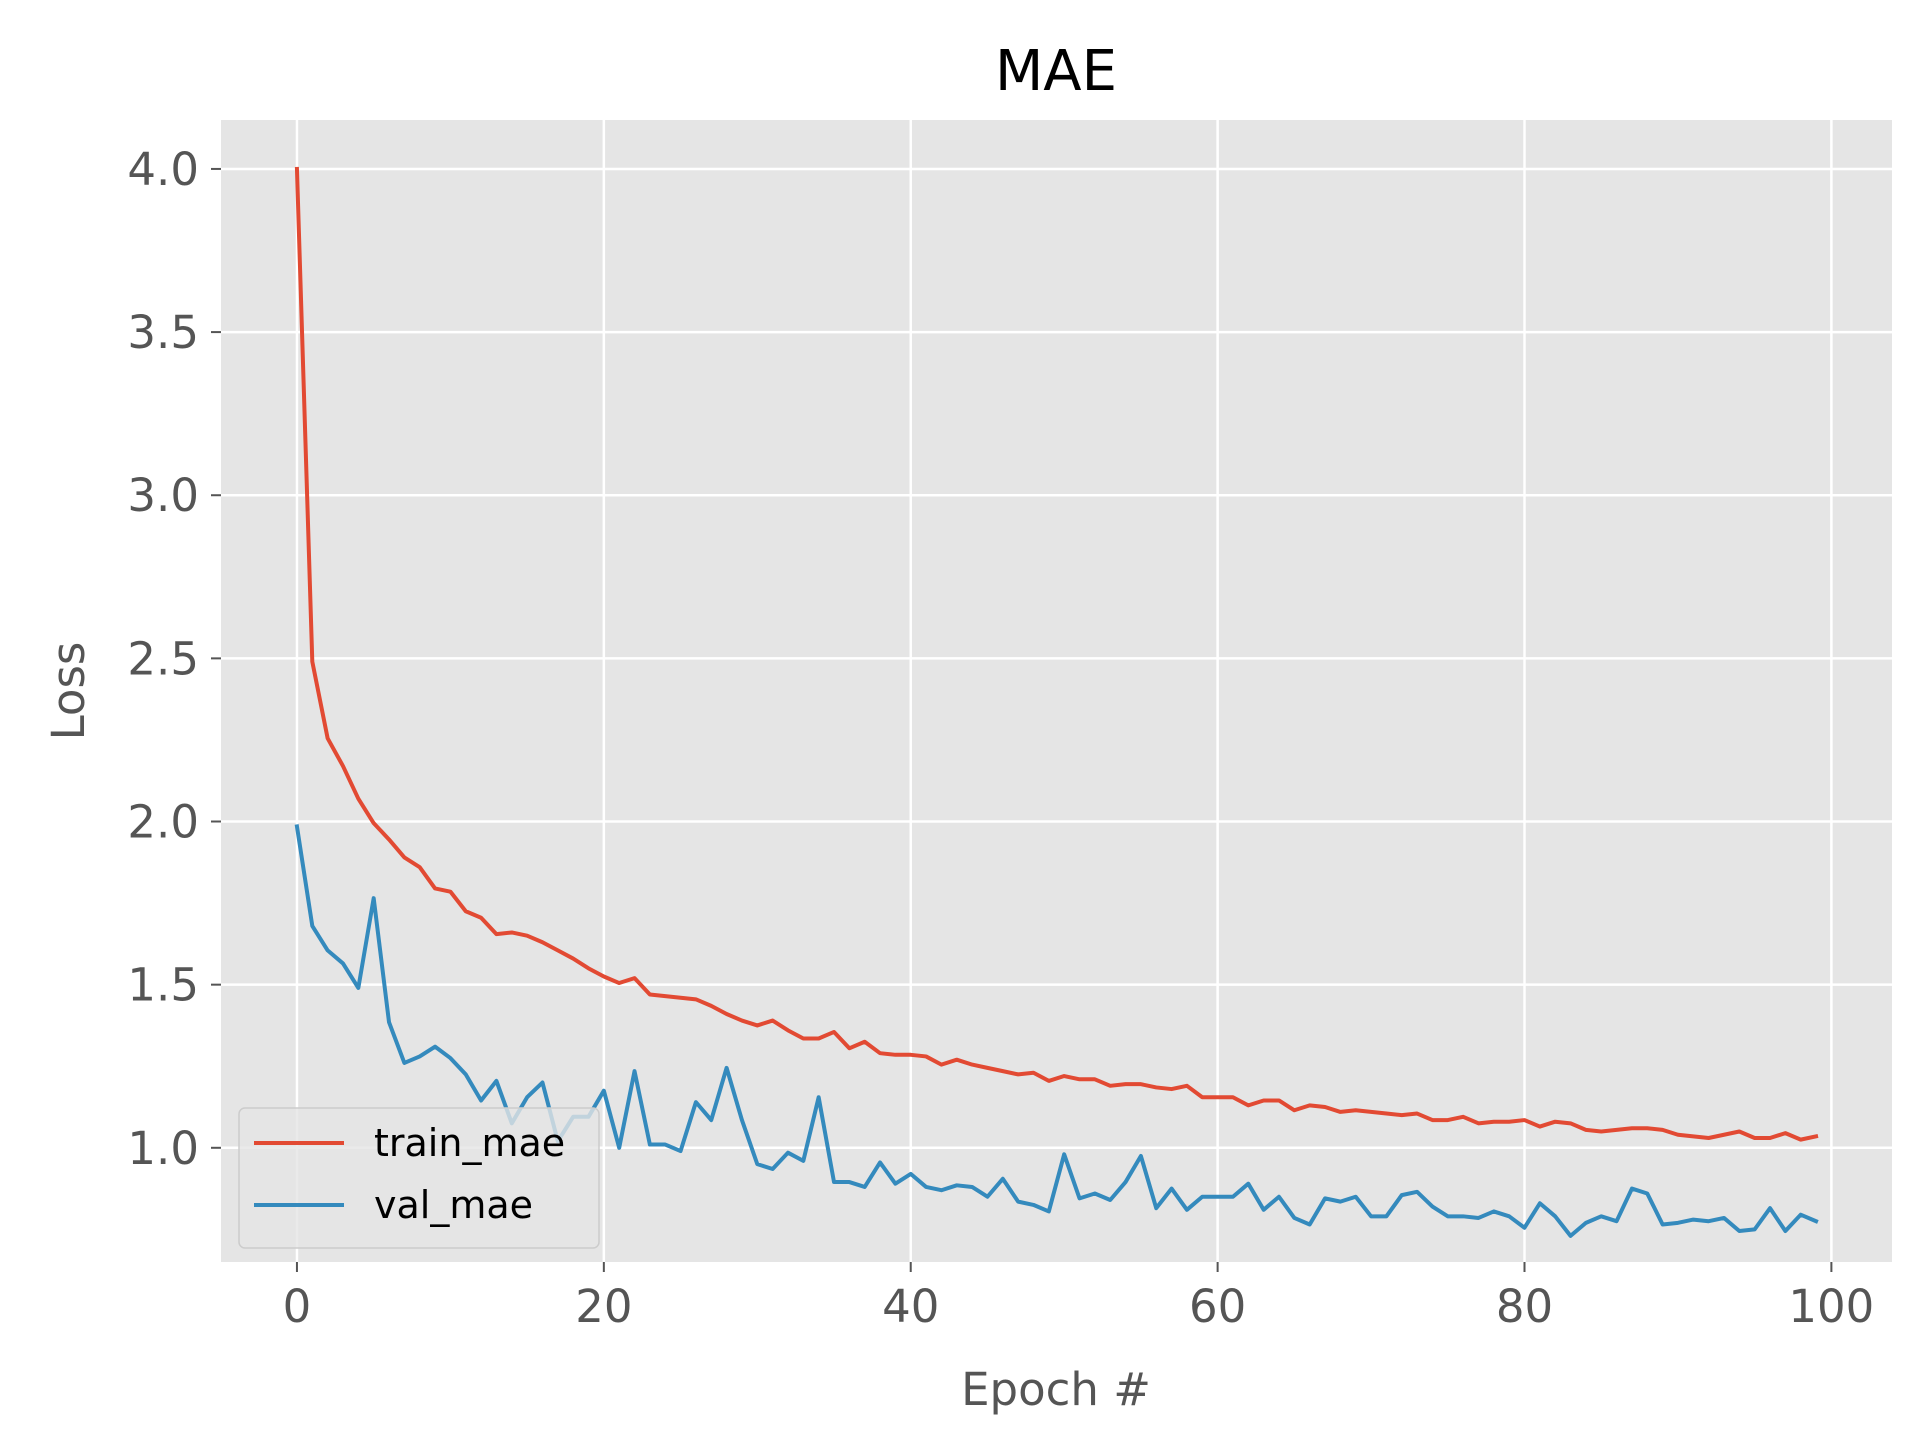  I want to click on y-tick-label: 3.0, so click(163, 495).